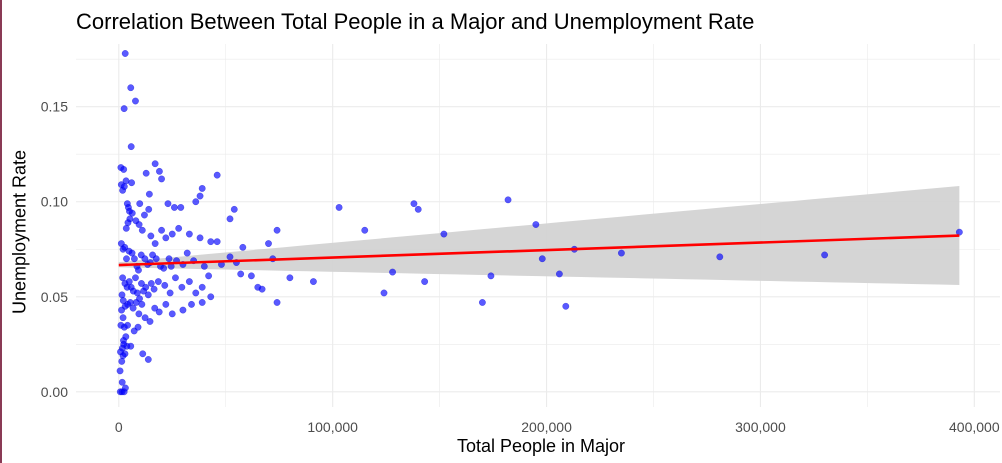 This screenshot has height=463, width=1002. What do you see at coordinates (119, 427) in the screenshot?
I see `x-tick-label: 0` at bounding box center [119, 427].